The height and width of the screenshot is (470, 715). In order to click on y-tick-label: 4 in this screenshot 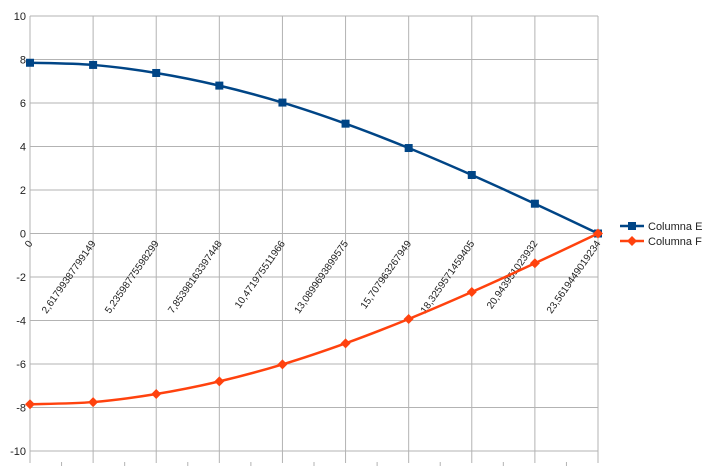, I will do `click(23, 148)`.